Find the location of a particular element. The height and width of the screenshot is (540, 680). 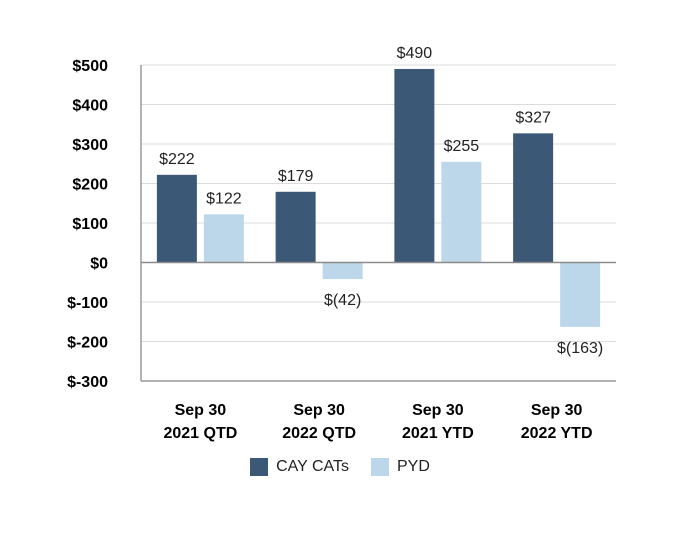

data-label: $(42) is located at coordinates (342, 300).